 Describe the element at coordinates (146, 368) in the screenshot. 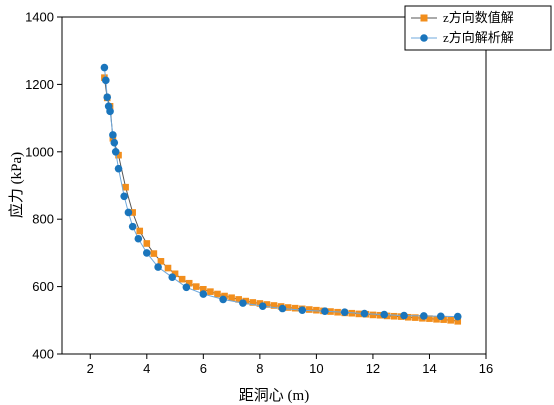

I see `x-tick-label: 4` at that location.